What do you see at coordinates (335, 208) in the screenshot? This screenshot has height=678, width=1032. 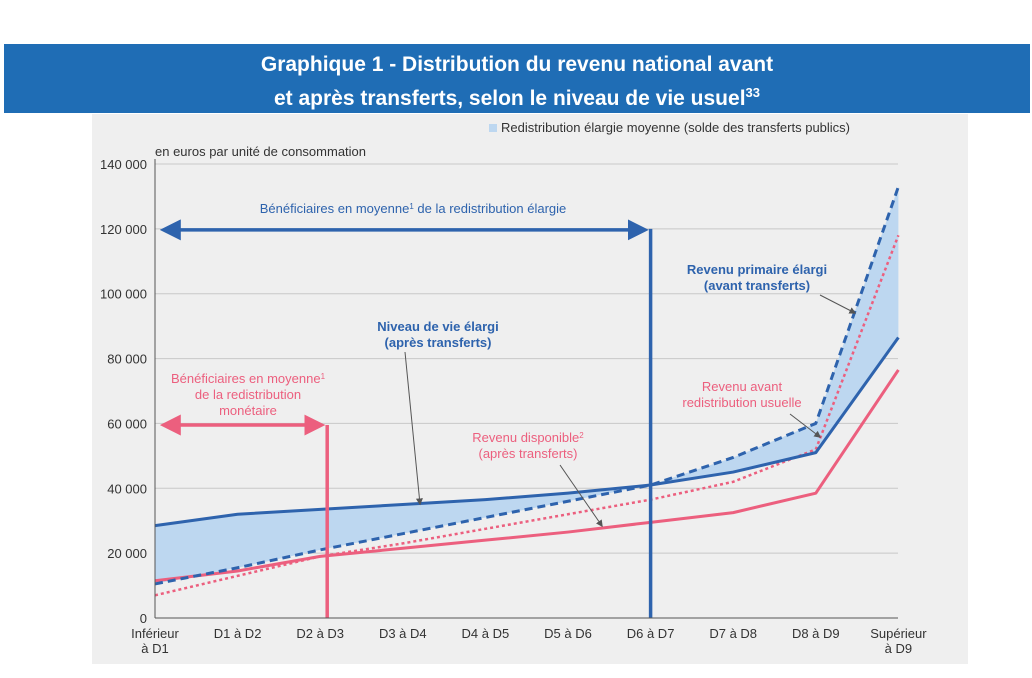 I see `bracket-label-elargie-part-1: Bénéficiaires en moyenne` at bounding box center [335, 208].